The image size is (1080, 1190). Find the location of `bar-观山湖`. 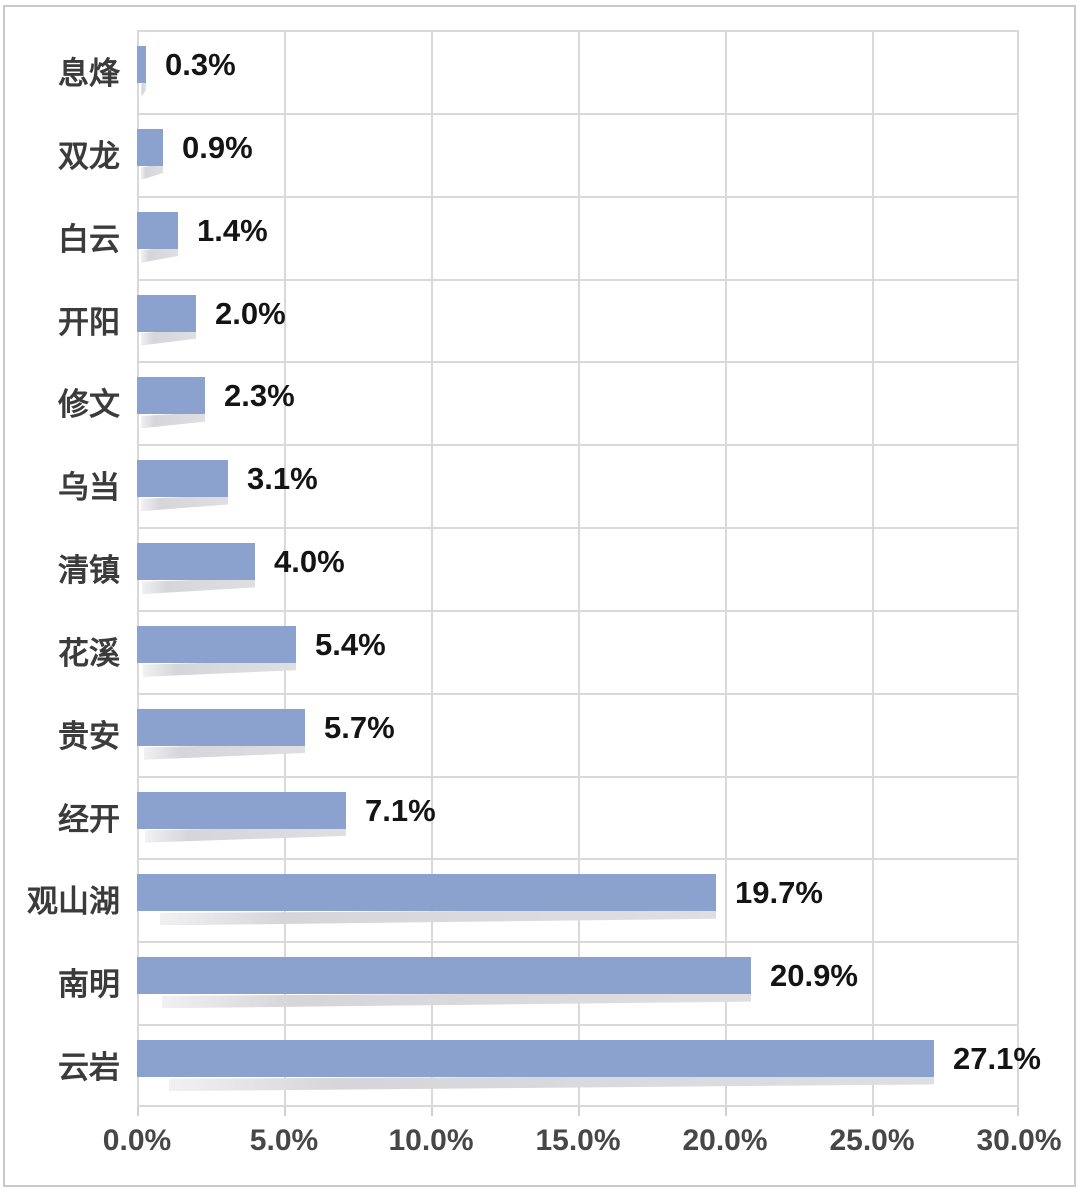

bar-观山湖 is located at coordinates (426, 893).